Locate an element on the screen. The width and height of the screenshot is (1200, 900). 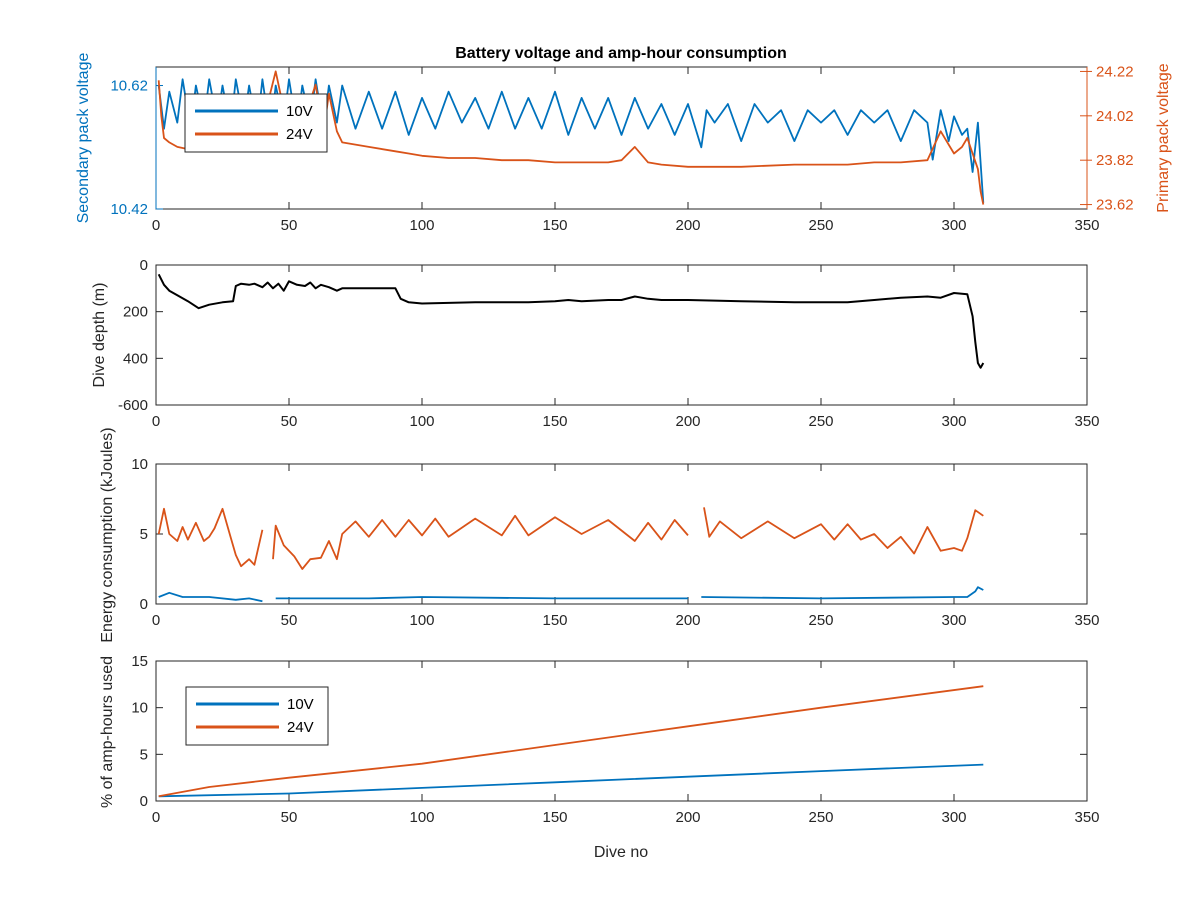
y-right-tick-label: 24.22 is located at coordinates (1115, 71).